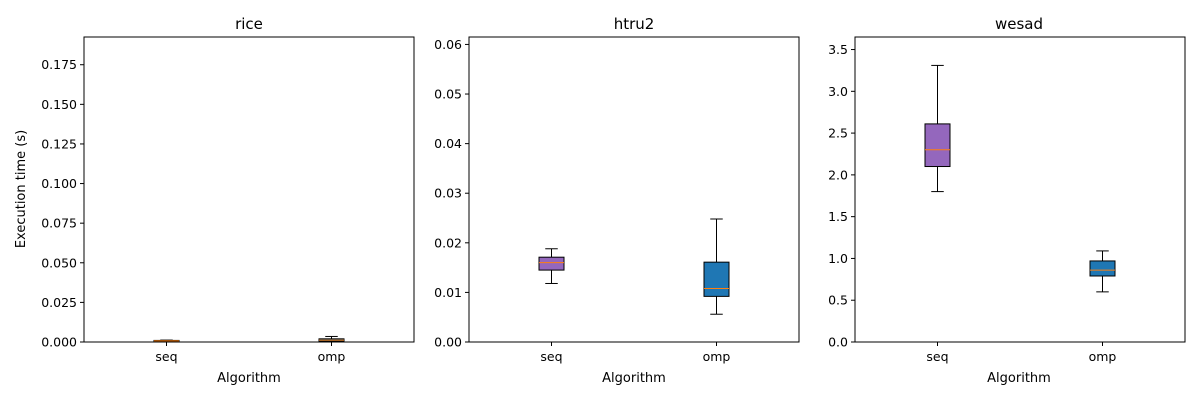 The image size is (1200, 400). What do you see at coordinates (448, 193) in the screenshot?
I see `y-tick-label: 0.03` at bounding box center [448, 193].